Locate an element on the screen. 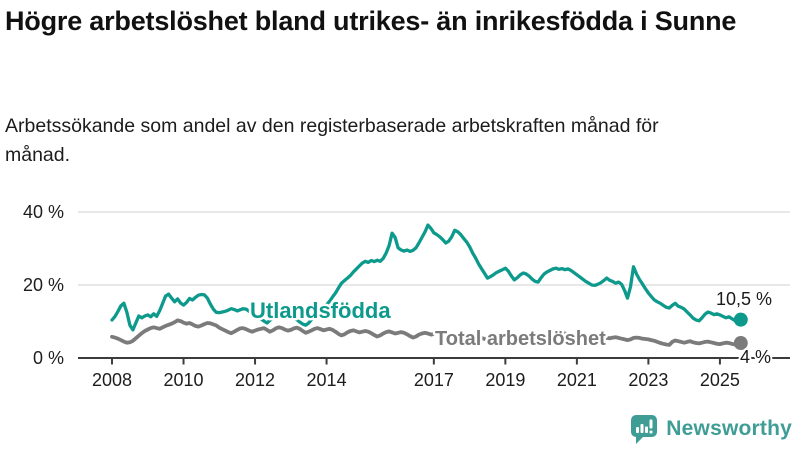 This screenshot has height=450, width=800. x-tick-label-2023: 2023 is located at coordinates (648, 380).